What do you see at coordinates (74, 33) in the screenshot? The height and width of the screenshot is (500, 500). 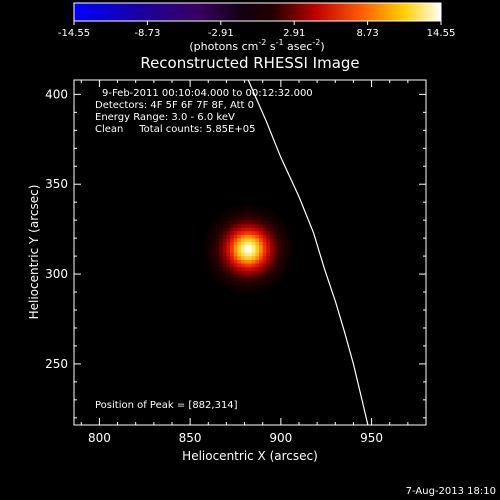 I see `colorbar-tick-label: -14.55` at bounding box center [74, 33].